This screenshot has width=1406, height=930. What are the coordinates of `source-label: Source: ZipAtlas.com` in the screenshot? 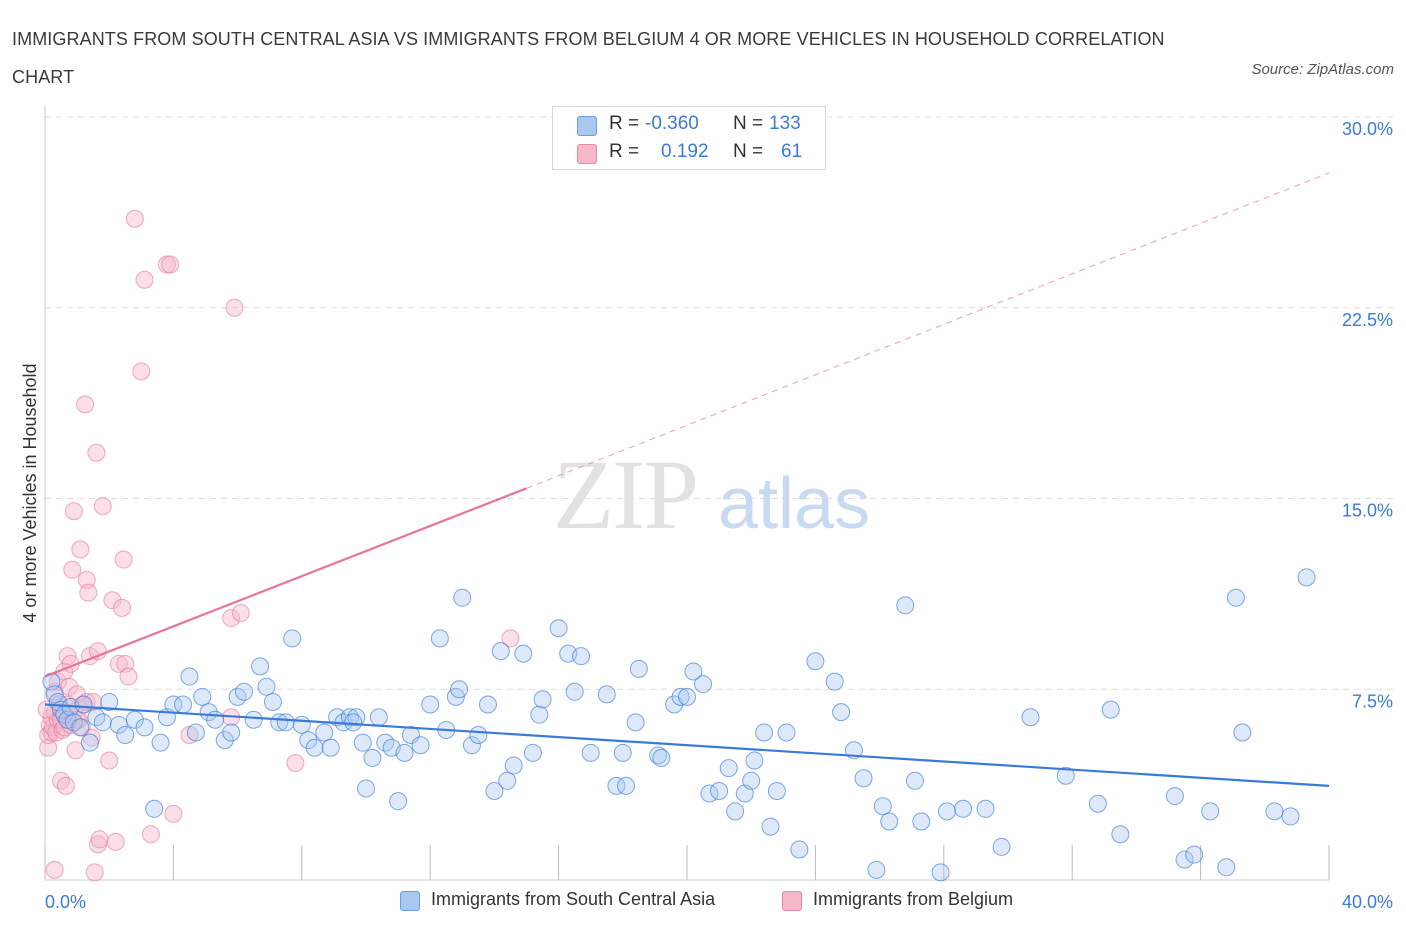 It's located at (1322, 69).